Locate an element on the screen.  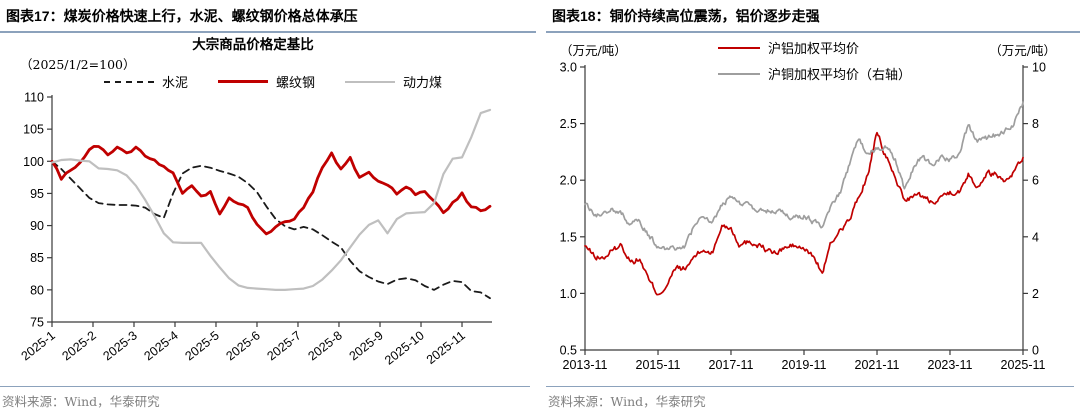
legend-item-cement: 水泥 is located at coordinates (145, 81).